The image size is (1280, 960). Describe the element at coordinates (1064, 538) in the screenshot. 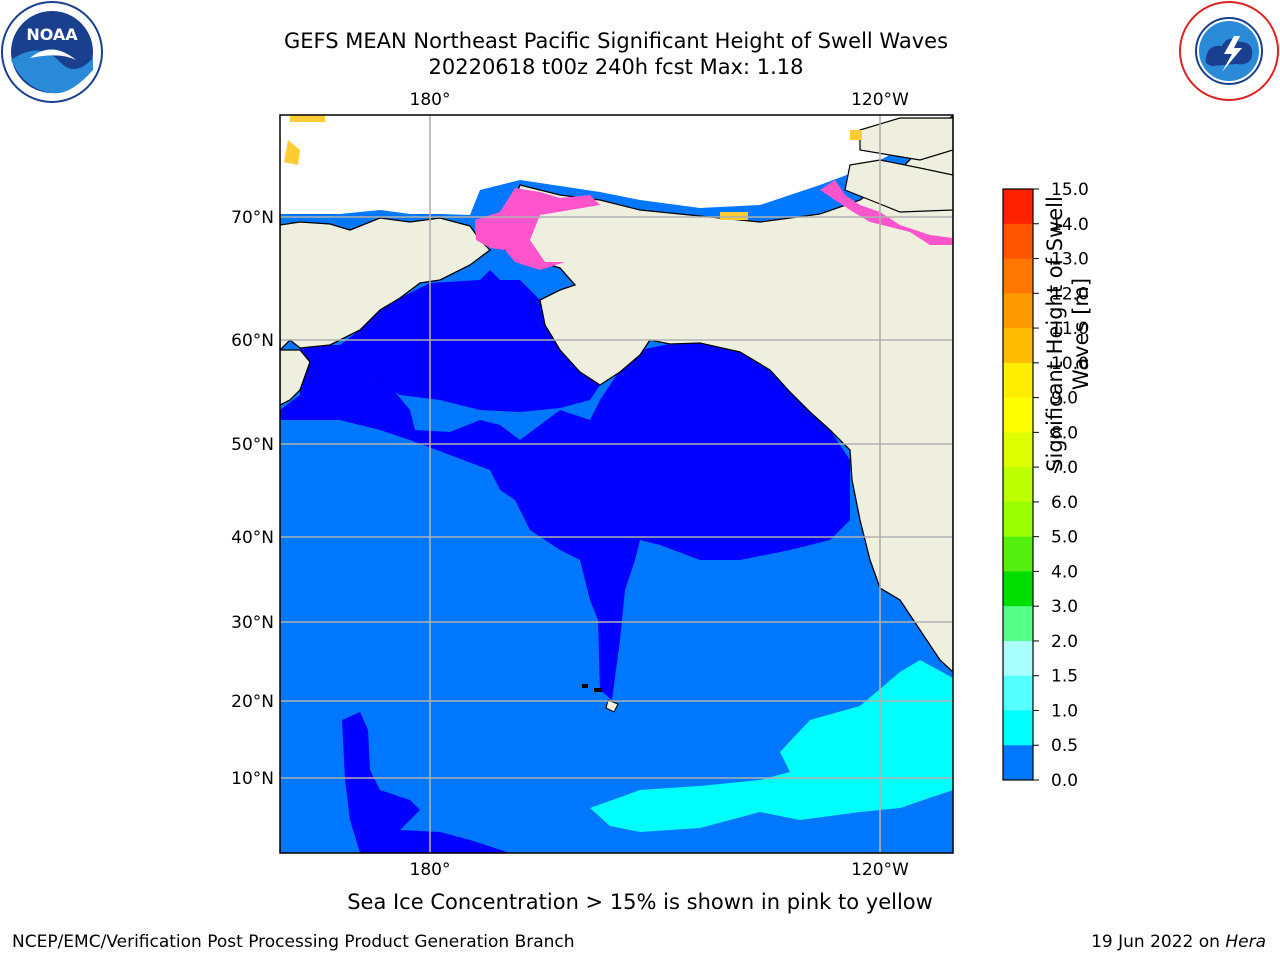

I see `colorbar-tick-label: 5.0` at that location.